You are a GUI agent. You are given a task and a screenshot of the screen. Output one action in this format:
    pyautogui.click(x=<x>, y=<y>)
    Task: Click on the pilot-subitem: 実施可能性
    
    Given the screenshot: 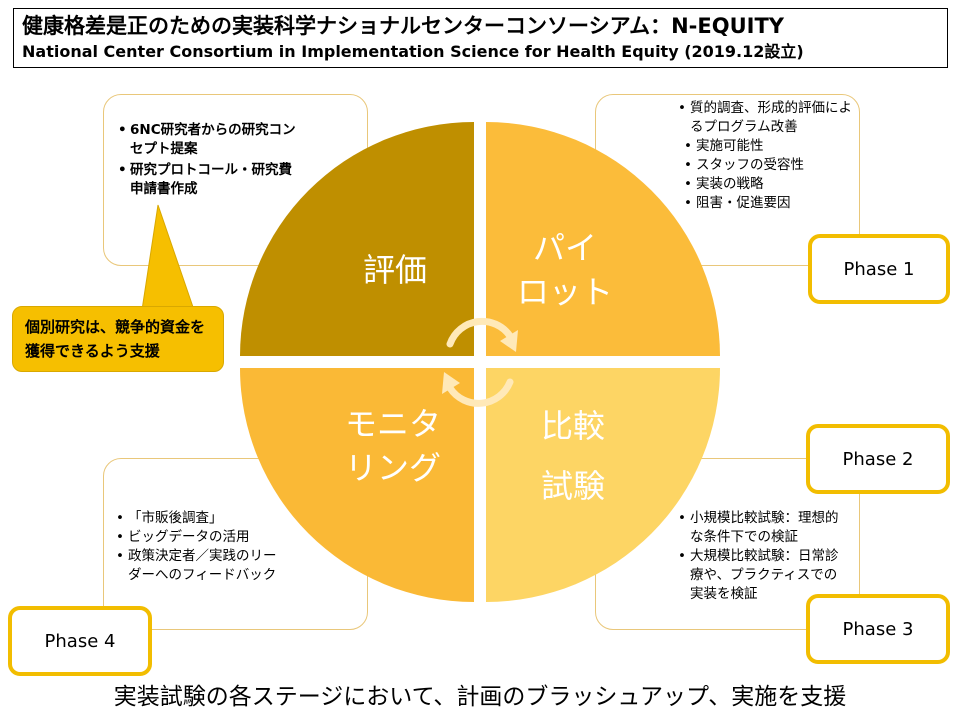 What is the action you would take?
    pyautogui.click(x=767, y=146)
    